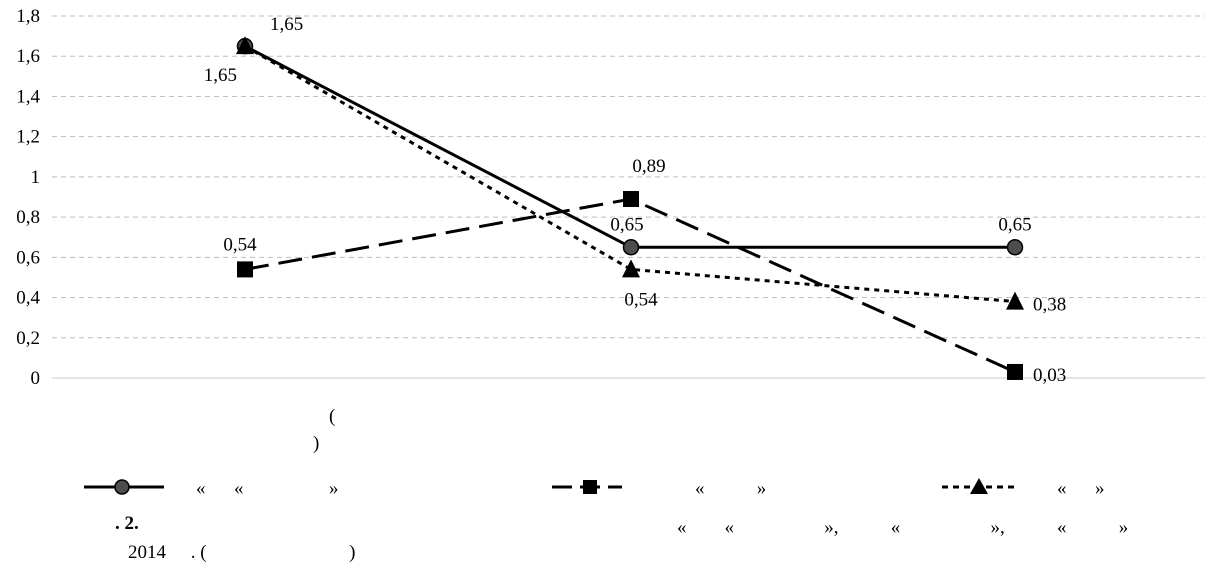 The height and width of the screenshot is (569, 1215). What do you see at coordinates (28, 16) in the screenshot?
I see `y-tick-label: 1,8` at bounding box center [28, 16].